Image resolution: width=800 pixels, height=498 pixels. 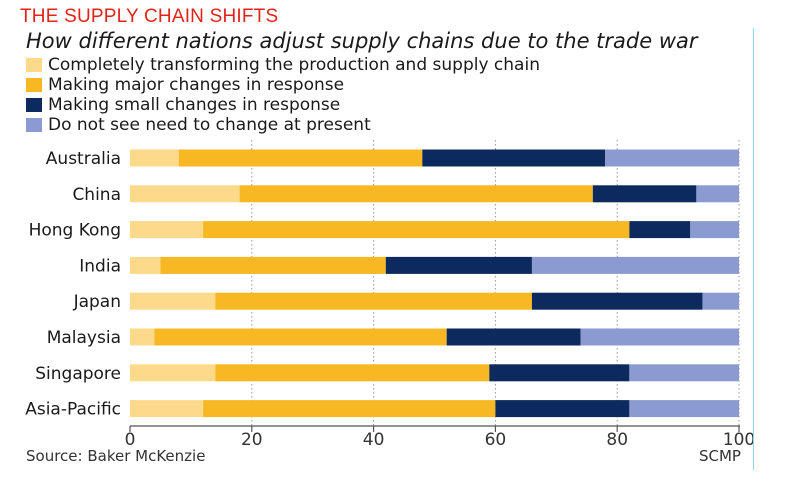 I want to click on legend-label-major: Making major changes in response, so click(x=196, y=85).